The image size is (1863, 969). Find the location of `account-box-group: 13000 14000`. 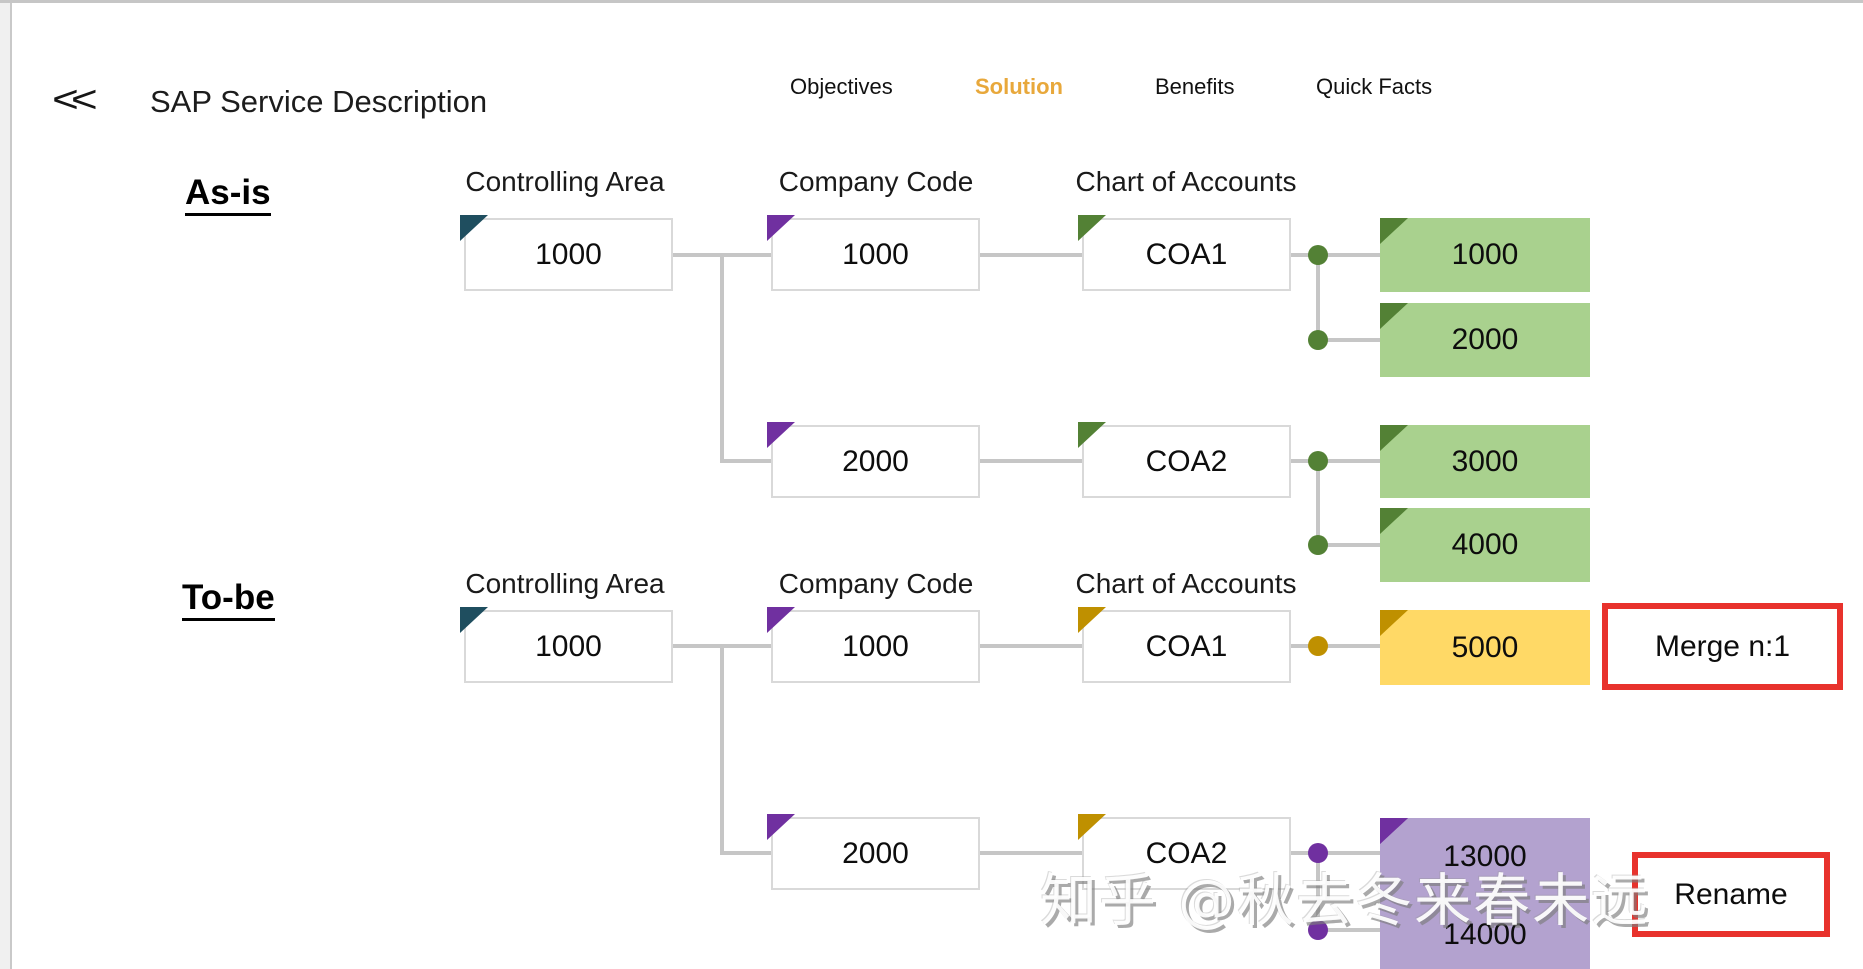

account-box-group: 13000 14000 is located at coordinates (1485, 893).